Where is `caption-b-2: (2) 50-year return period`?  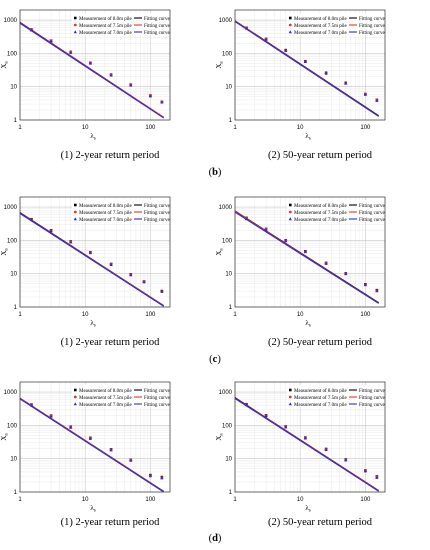 caption-b-2: (2) 50-year return period is located at coordinates (320, 155).